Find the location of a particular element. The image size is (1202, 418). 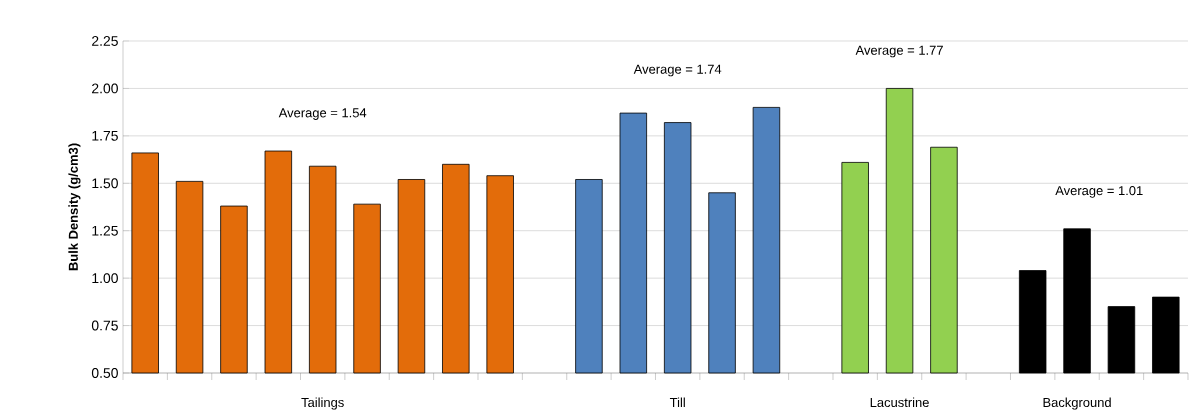

y-tick-label: 1.50 is located at coordinates (105, 183).